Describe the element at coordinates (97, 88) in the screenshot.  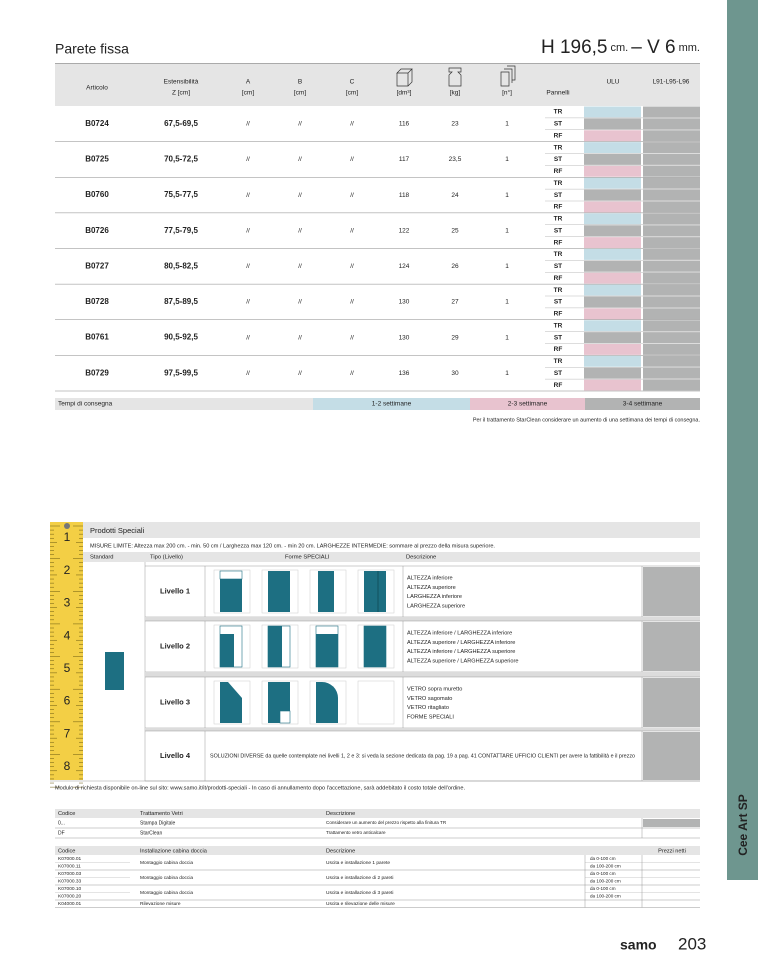
I see `column-header: Articolo` at that location.